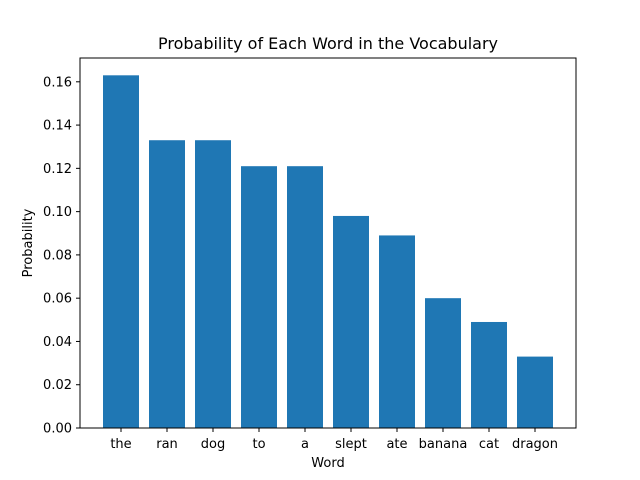  Describe the element at coordinates (213, 284) in the screenshot. I see `bar-dog` at that location.